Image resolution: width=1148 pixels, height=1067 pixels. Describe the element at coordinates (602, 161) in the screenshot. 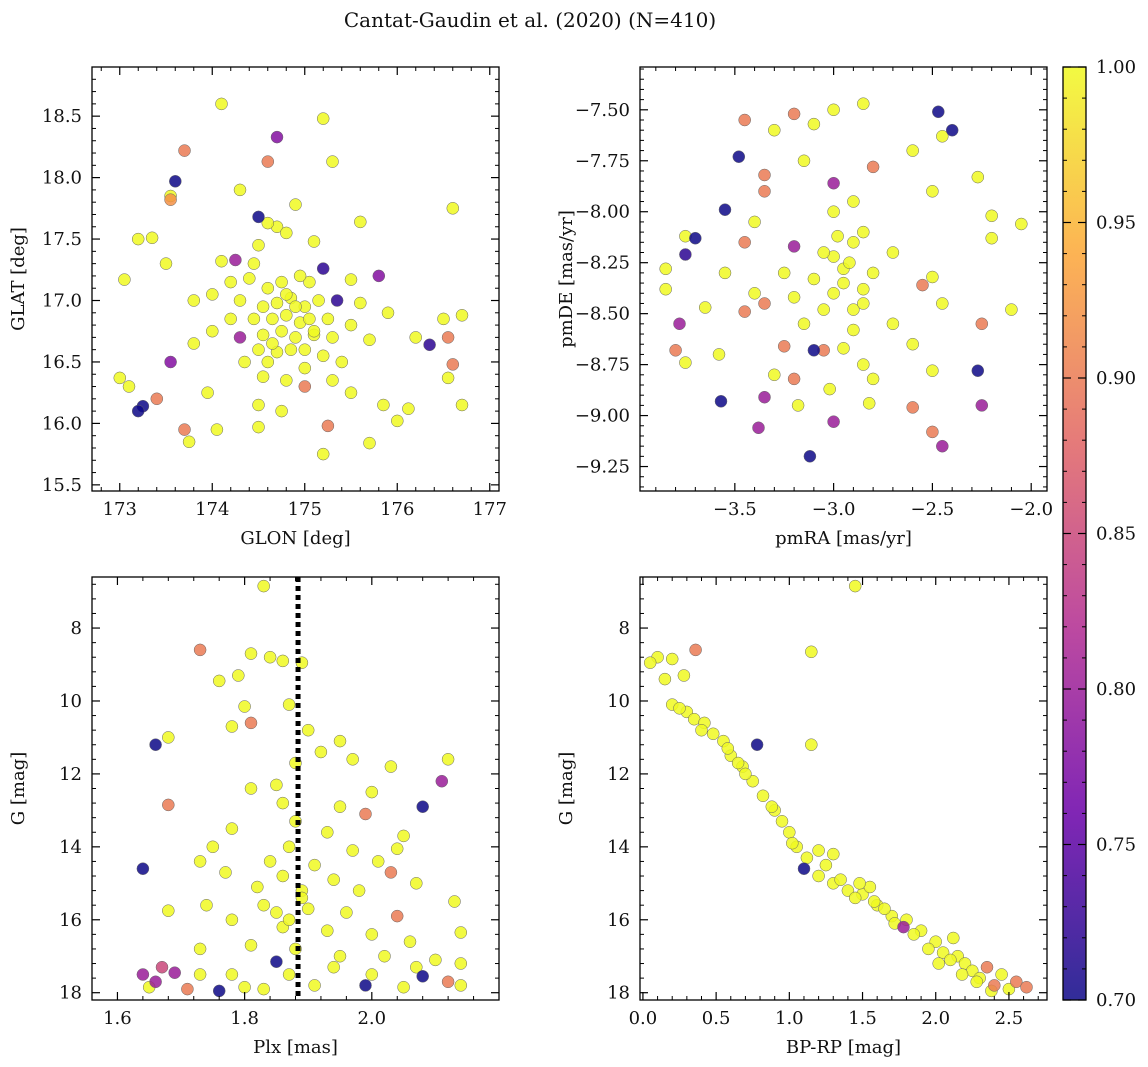

I see `y-tick-label: −7.75` at that location.